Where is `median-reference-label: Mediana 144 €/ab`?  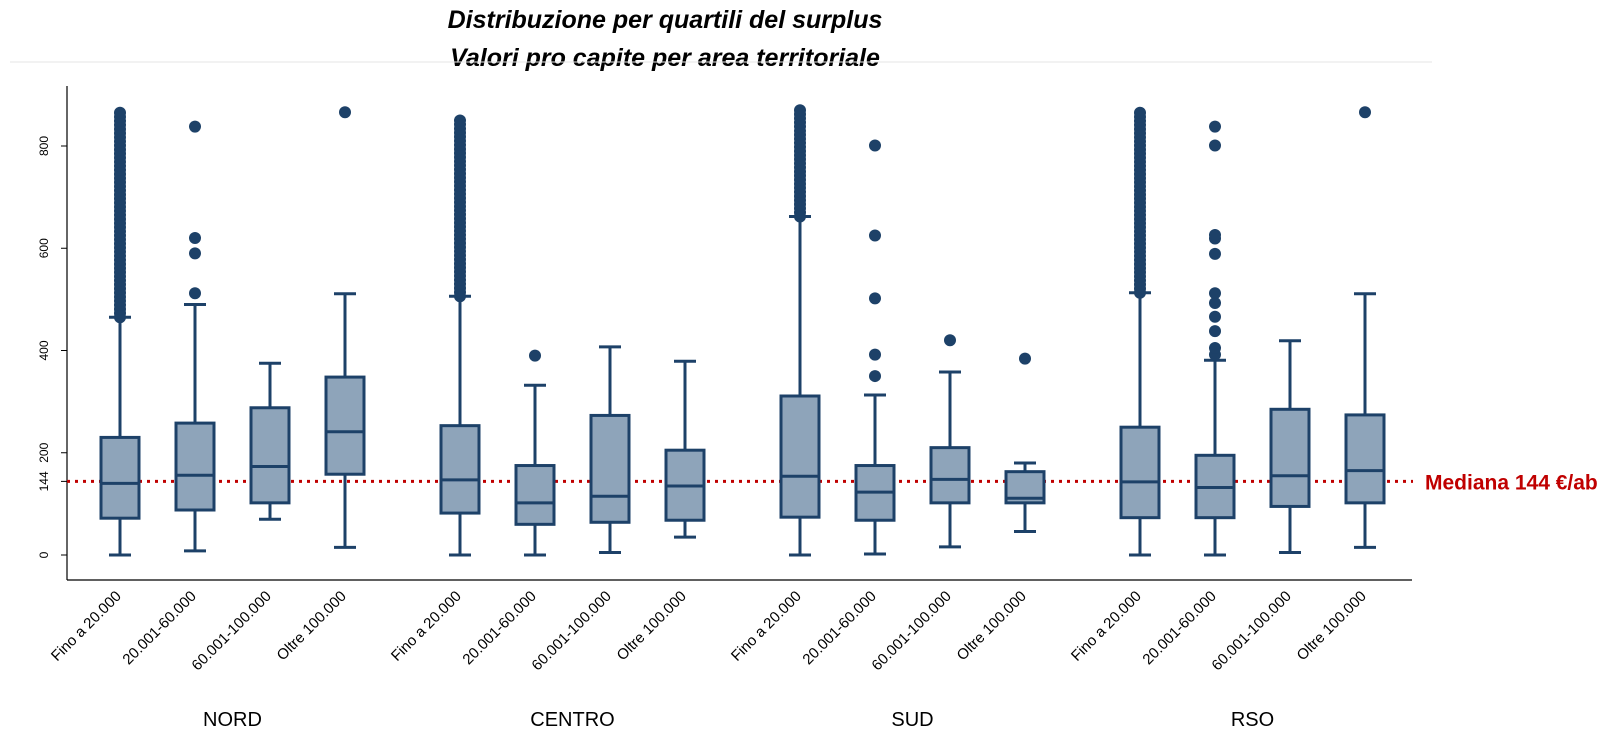
median-reference-label: Mediana 144 €/ab is located at coordinates (1511, 482).